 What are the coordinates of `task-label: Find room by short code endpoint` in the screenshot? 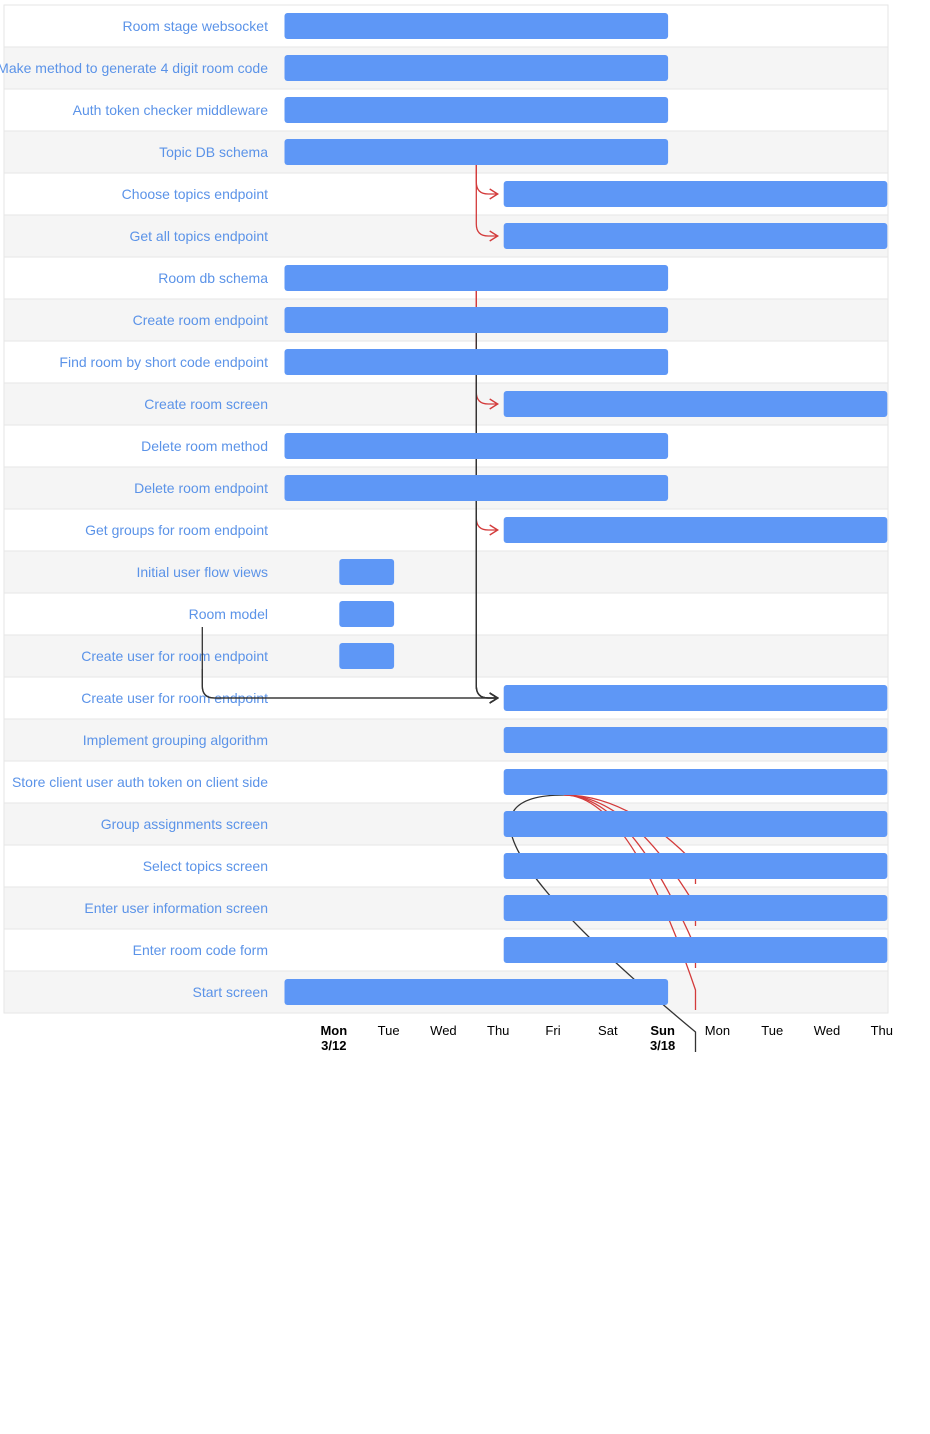 It's located at (163, 362).